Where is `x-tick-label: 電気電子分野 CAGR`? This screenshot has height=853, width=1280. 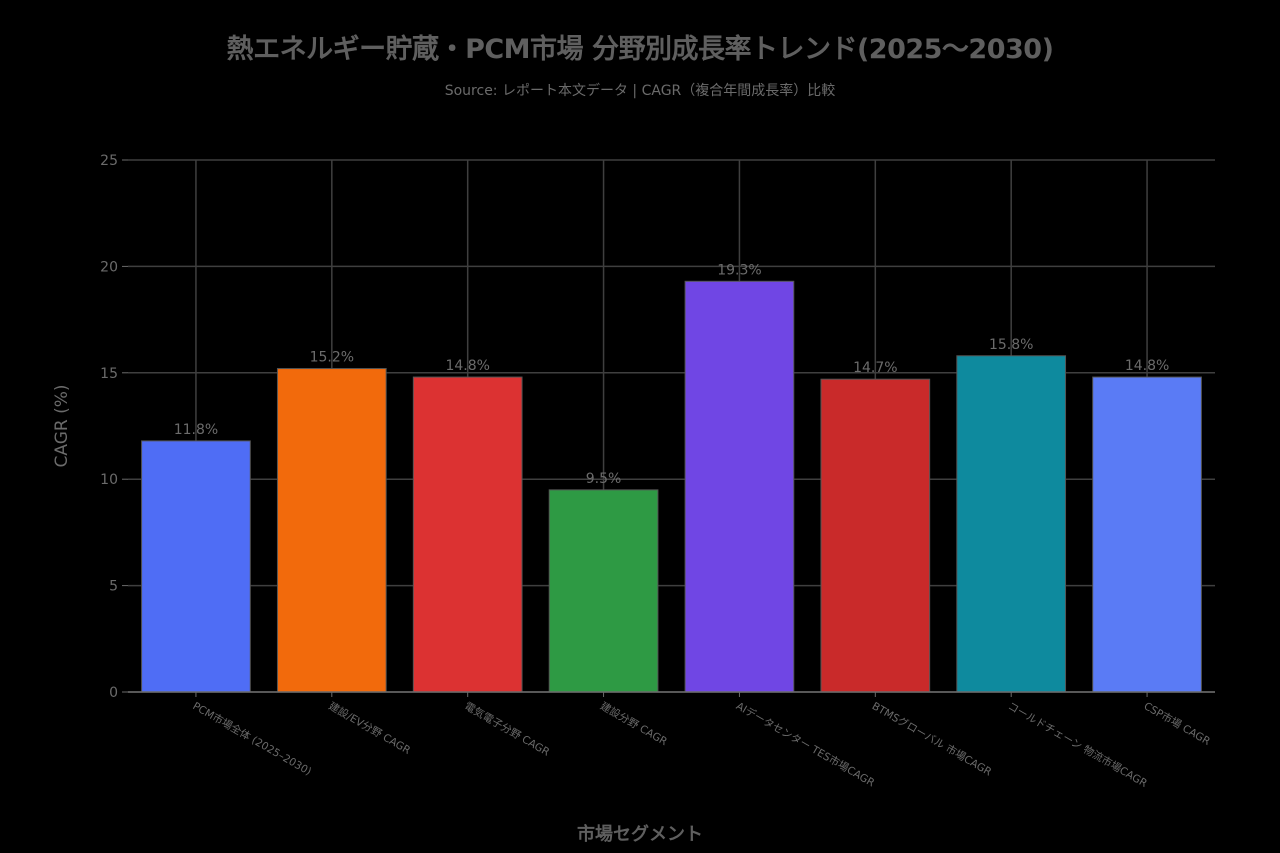
x-tick-label: 電気電子分野 CAGR is located at coordinates (507, 728).